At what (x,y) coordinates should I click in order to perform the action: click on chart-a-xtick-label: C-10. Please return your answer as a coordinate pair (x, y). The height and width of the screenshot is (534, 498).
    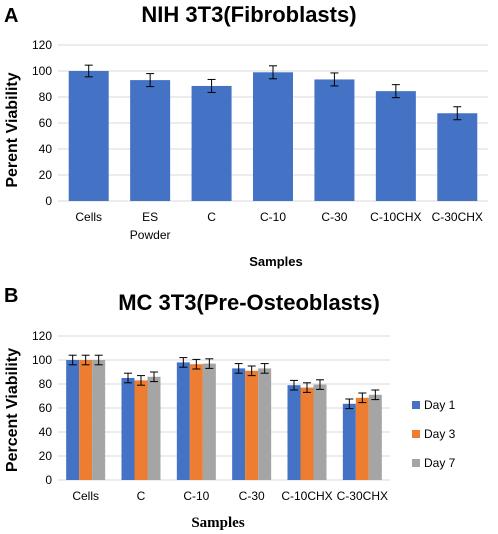
    Looking at the image, I should click on (273, 217).